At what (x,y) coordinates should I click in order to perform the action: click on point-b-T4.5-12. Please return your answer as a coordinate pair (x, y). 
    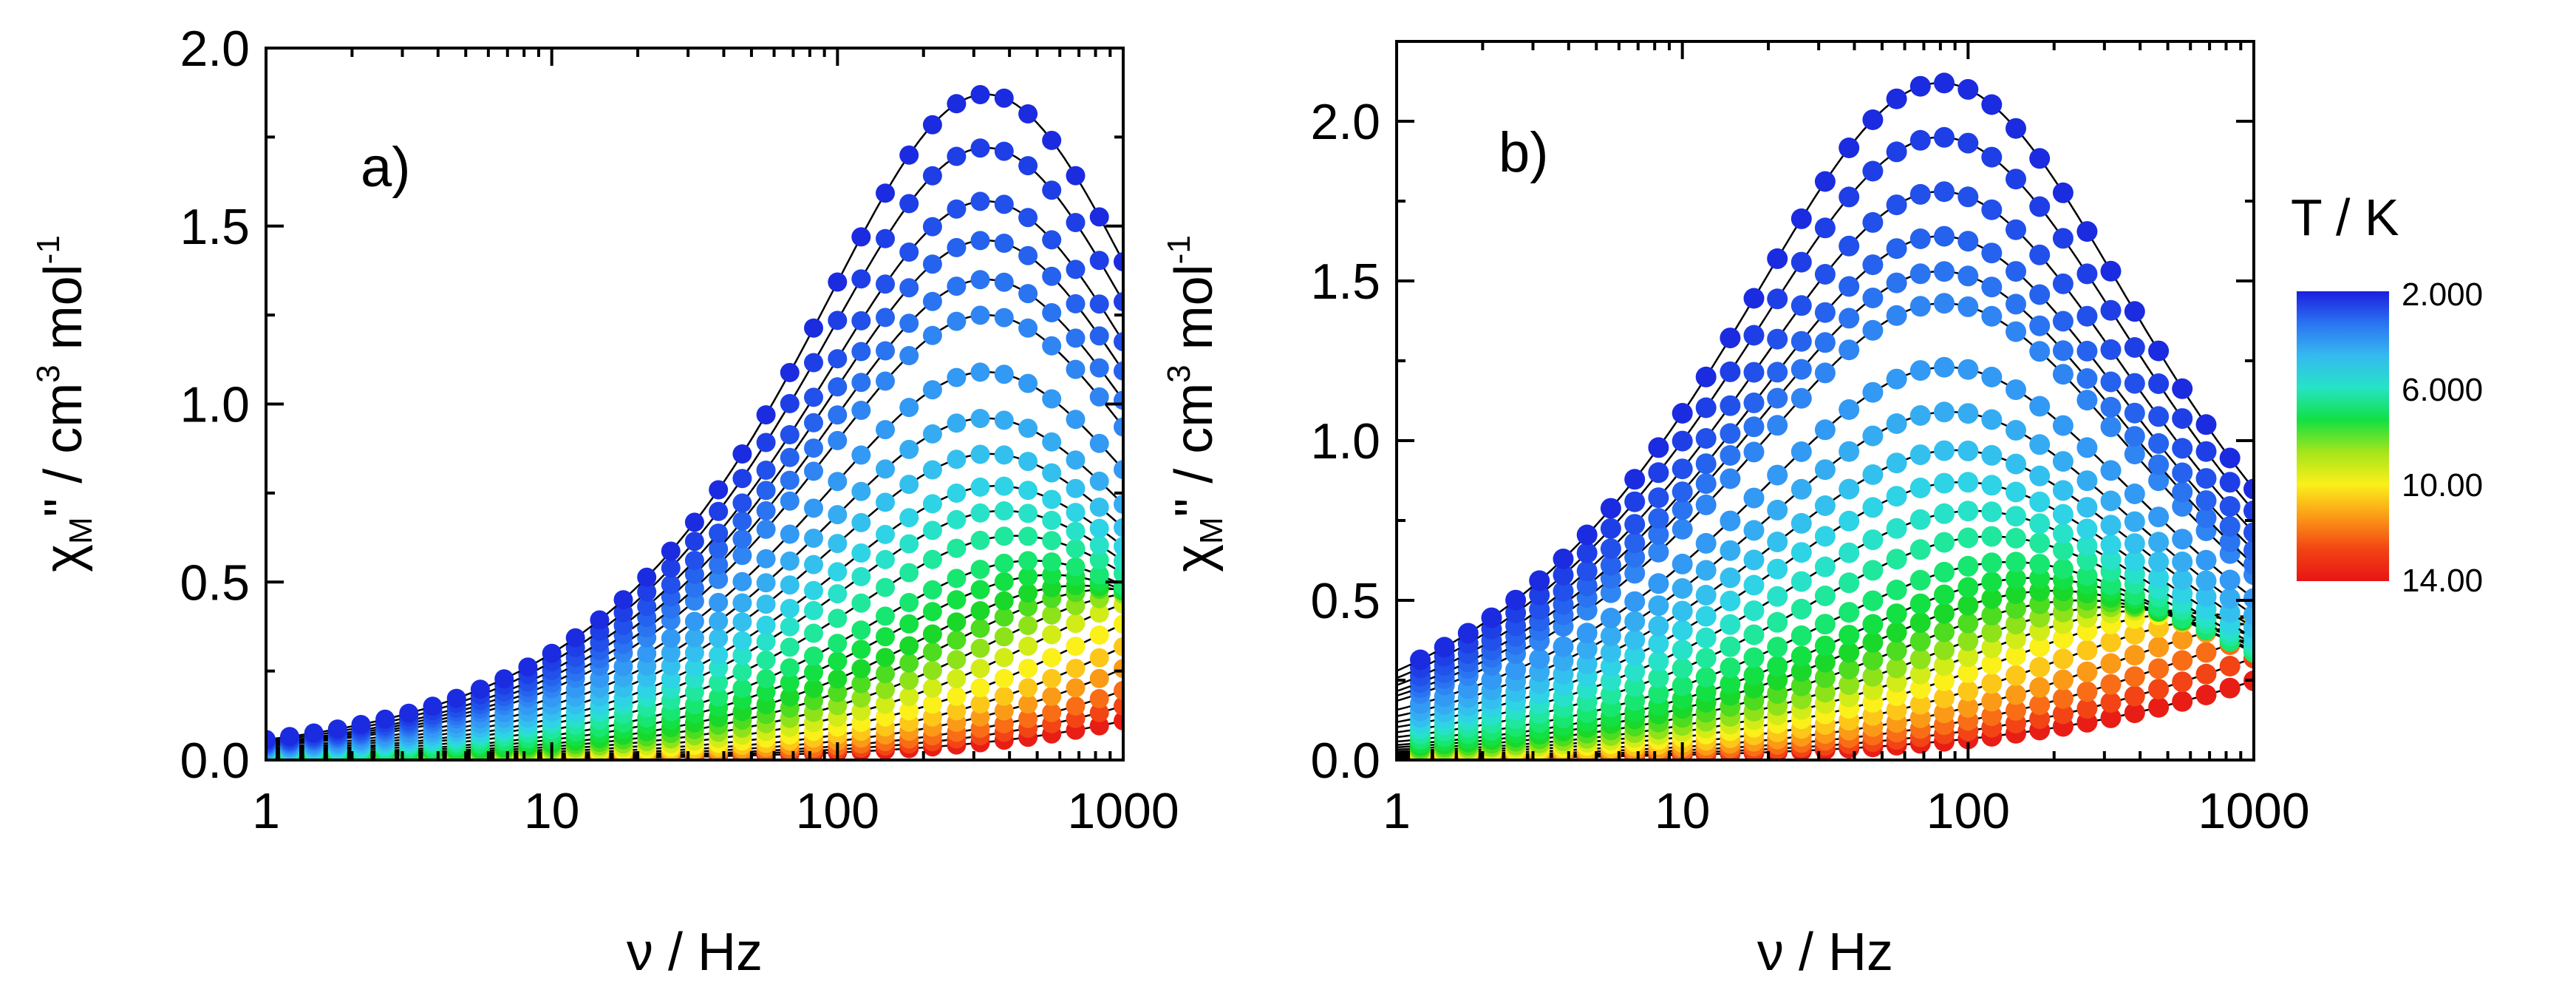
    Looking at the image, I should click on (1706, 505).